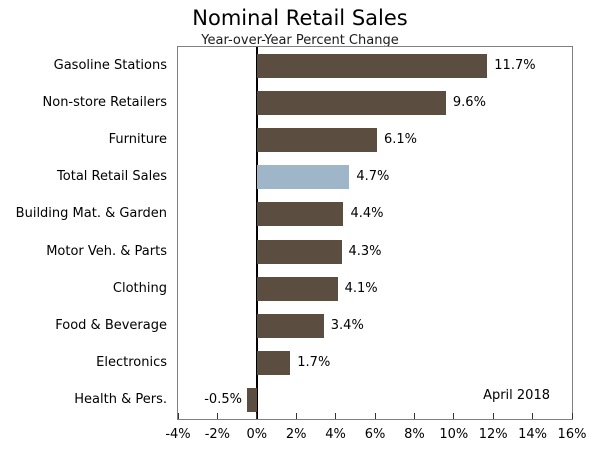  Describe the element at coordinates (367, 214) in the screenshot. I see `value-label-building-mat-garden: 4.4%` at that location.